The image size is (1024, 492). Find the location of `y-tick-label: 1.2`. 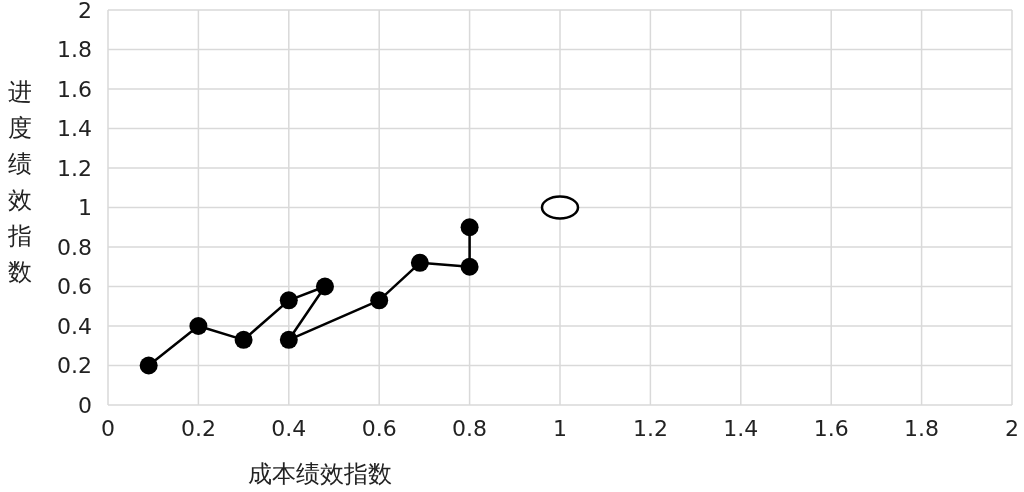

y-tick-label: 1.2 is located at coordinates (74, 168).